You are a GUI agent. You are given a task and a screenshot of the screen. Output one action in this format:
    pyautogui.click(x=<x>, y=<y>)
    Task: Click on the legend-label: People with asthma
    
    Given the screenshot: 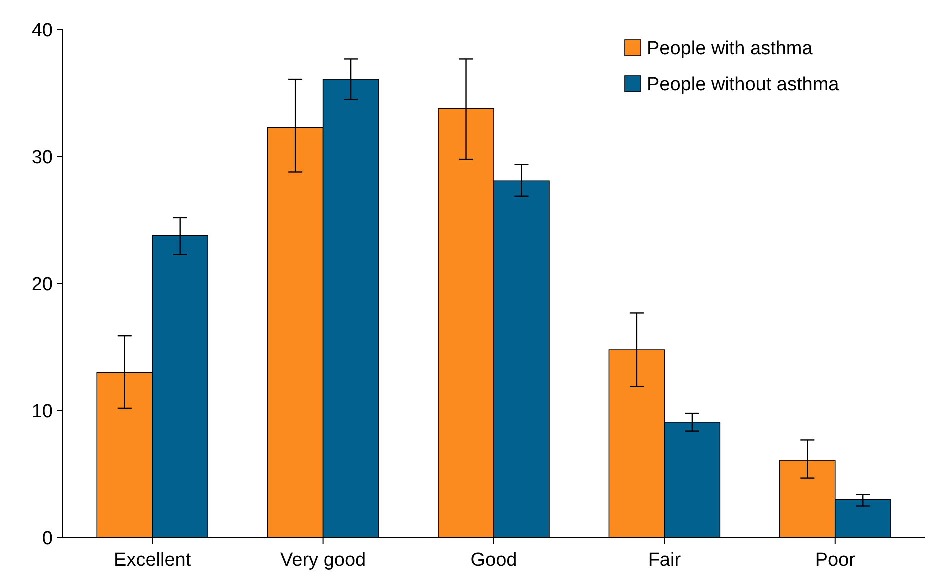 What is the action you would take?
    pyautogui.click(x=730, y=49)
    